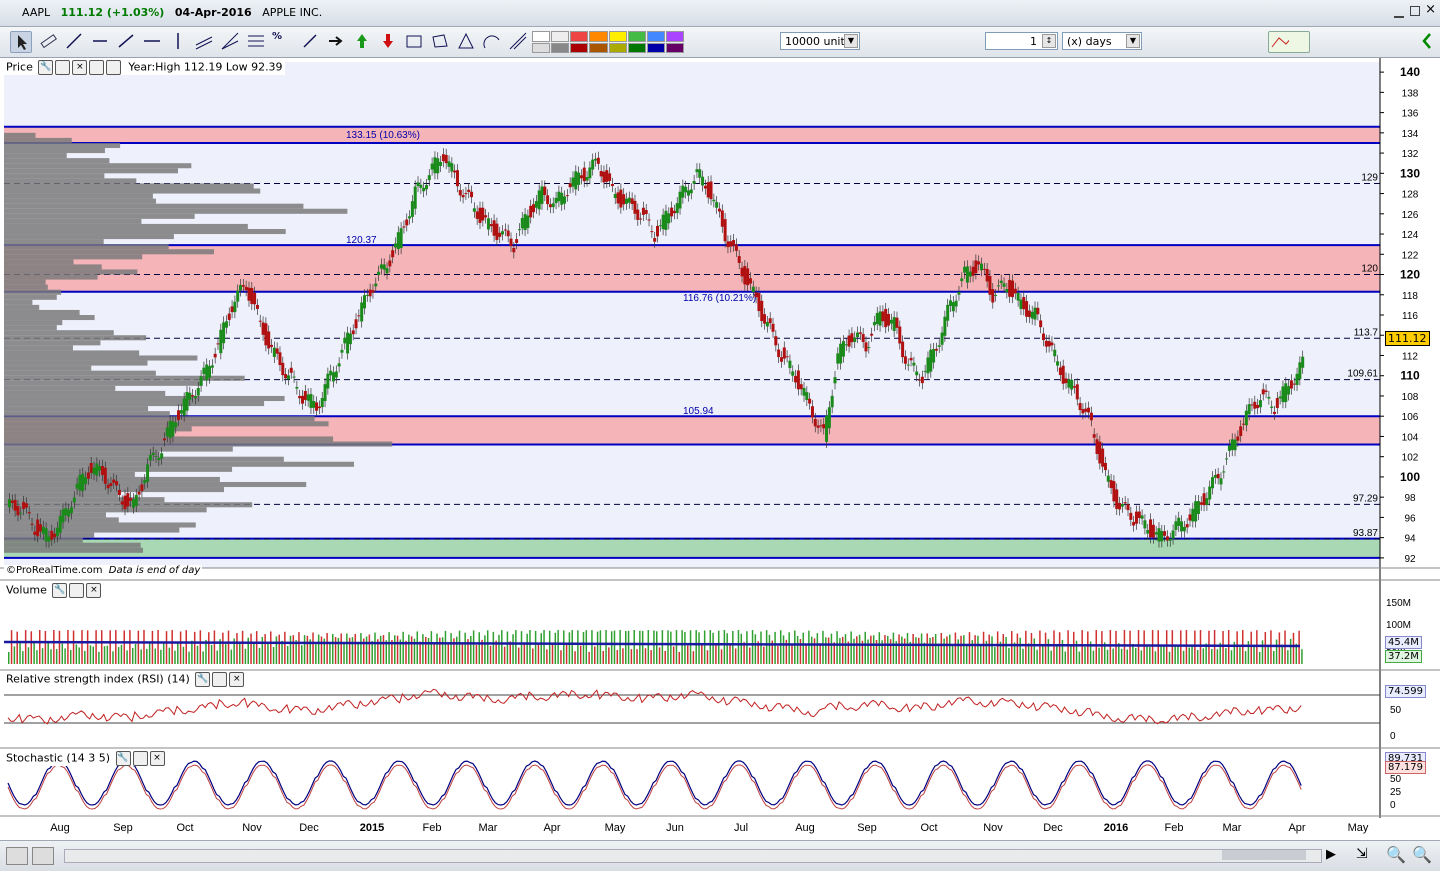  What do you see at coordinates (152, 41) in the screenshot?
I see `horizontal-line-icon` at bounding box center [152, 41].